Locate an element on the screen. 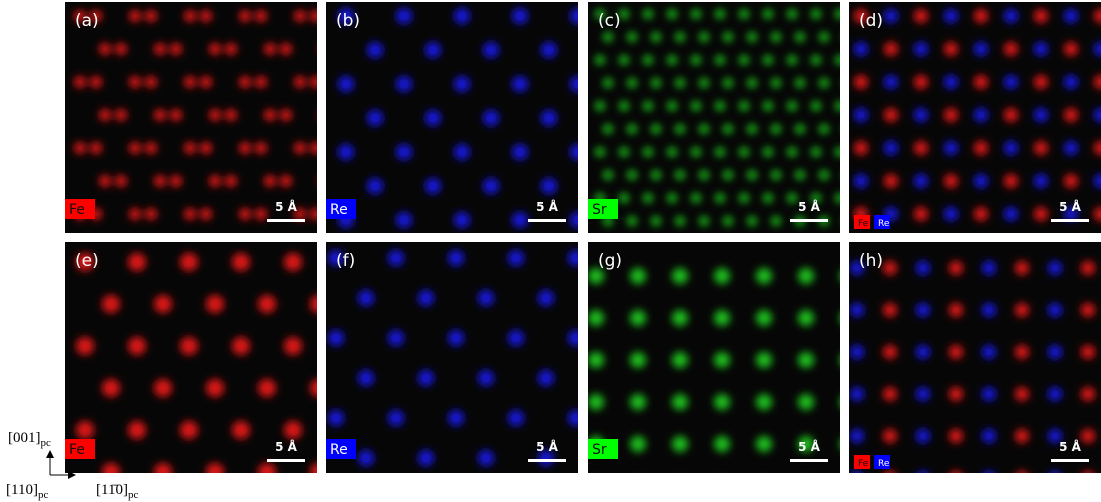  panel: (e) Fe 5 Å is located at coordinates (191, 357).